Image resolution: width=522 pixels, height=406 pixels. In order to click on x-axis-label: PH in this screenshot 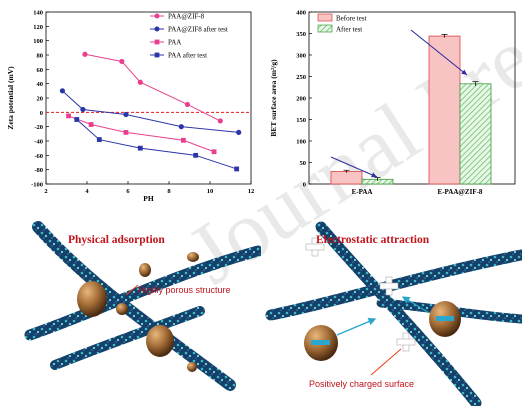, I will do `click(148, 198)`.